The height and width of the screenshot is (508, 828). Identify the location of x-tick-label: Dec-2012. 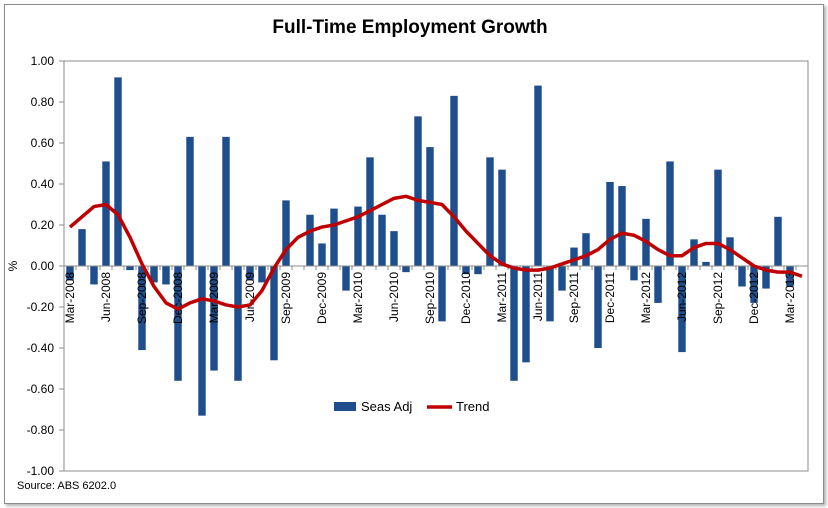
(754, 298).